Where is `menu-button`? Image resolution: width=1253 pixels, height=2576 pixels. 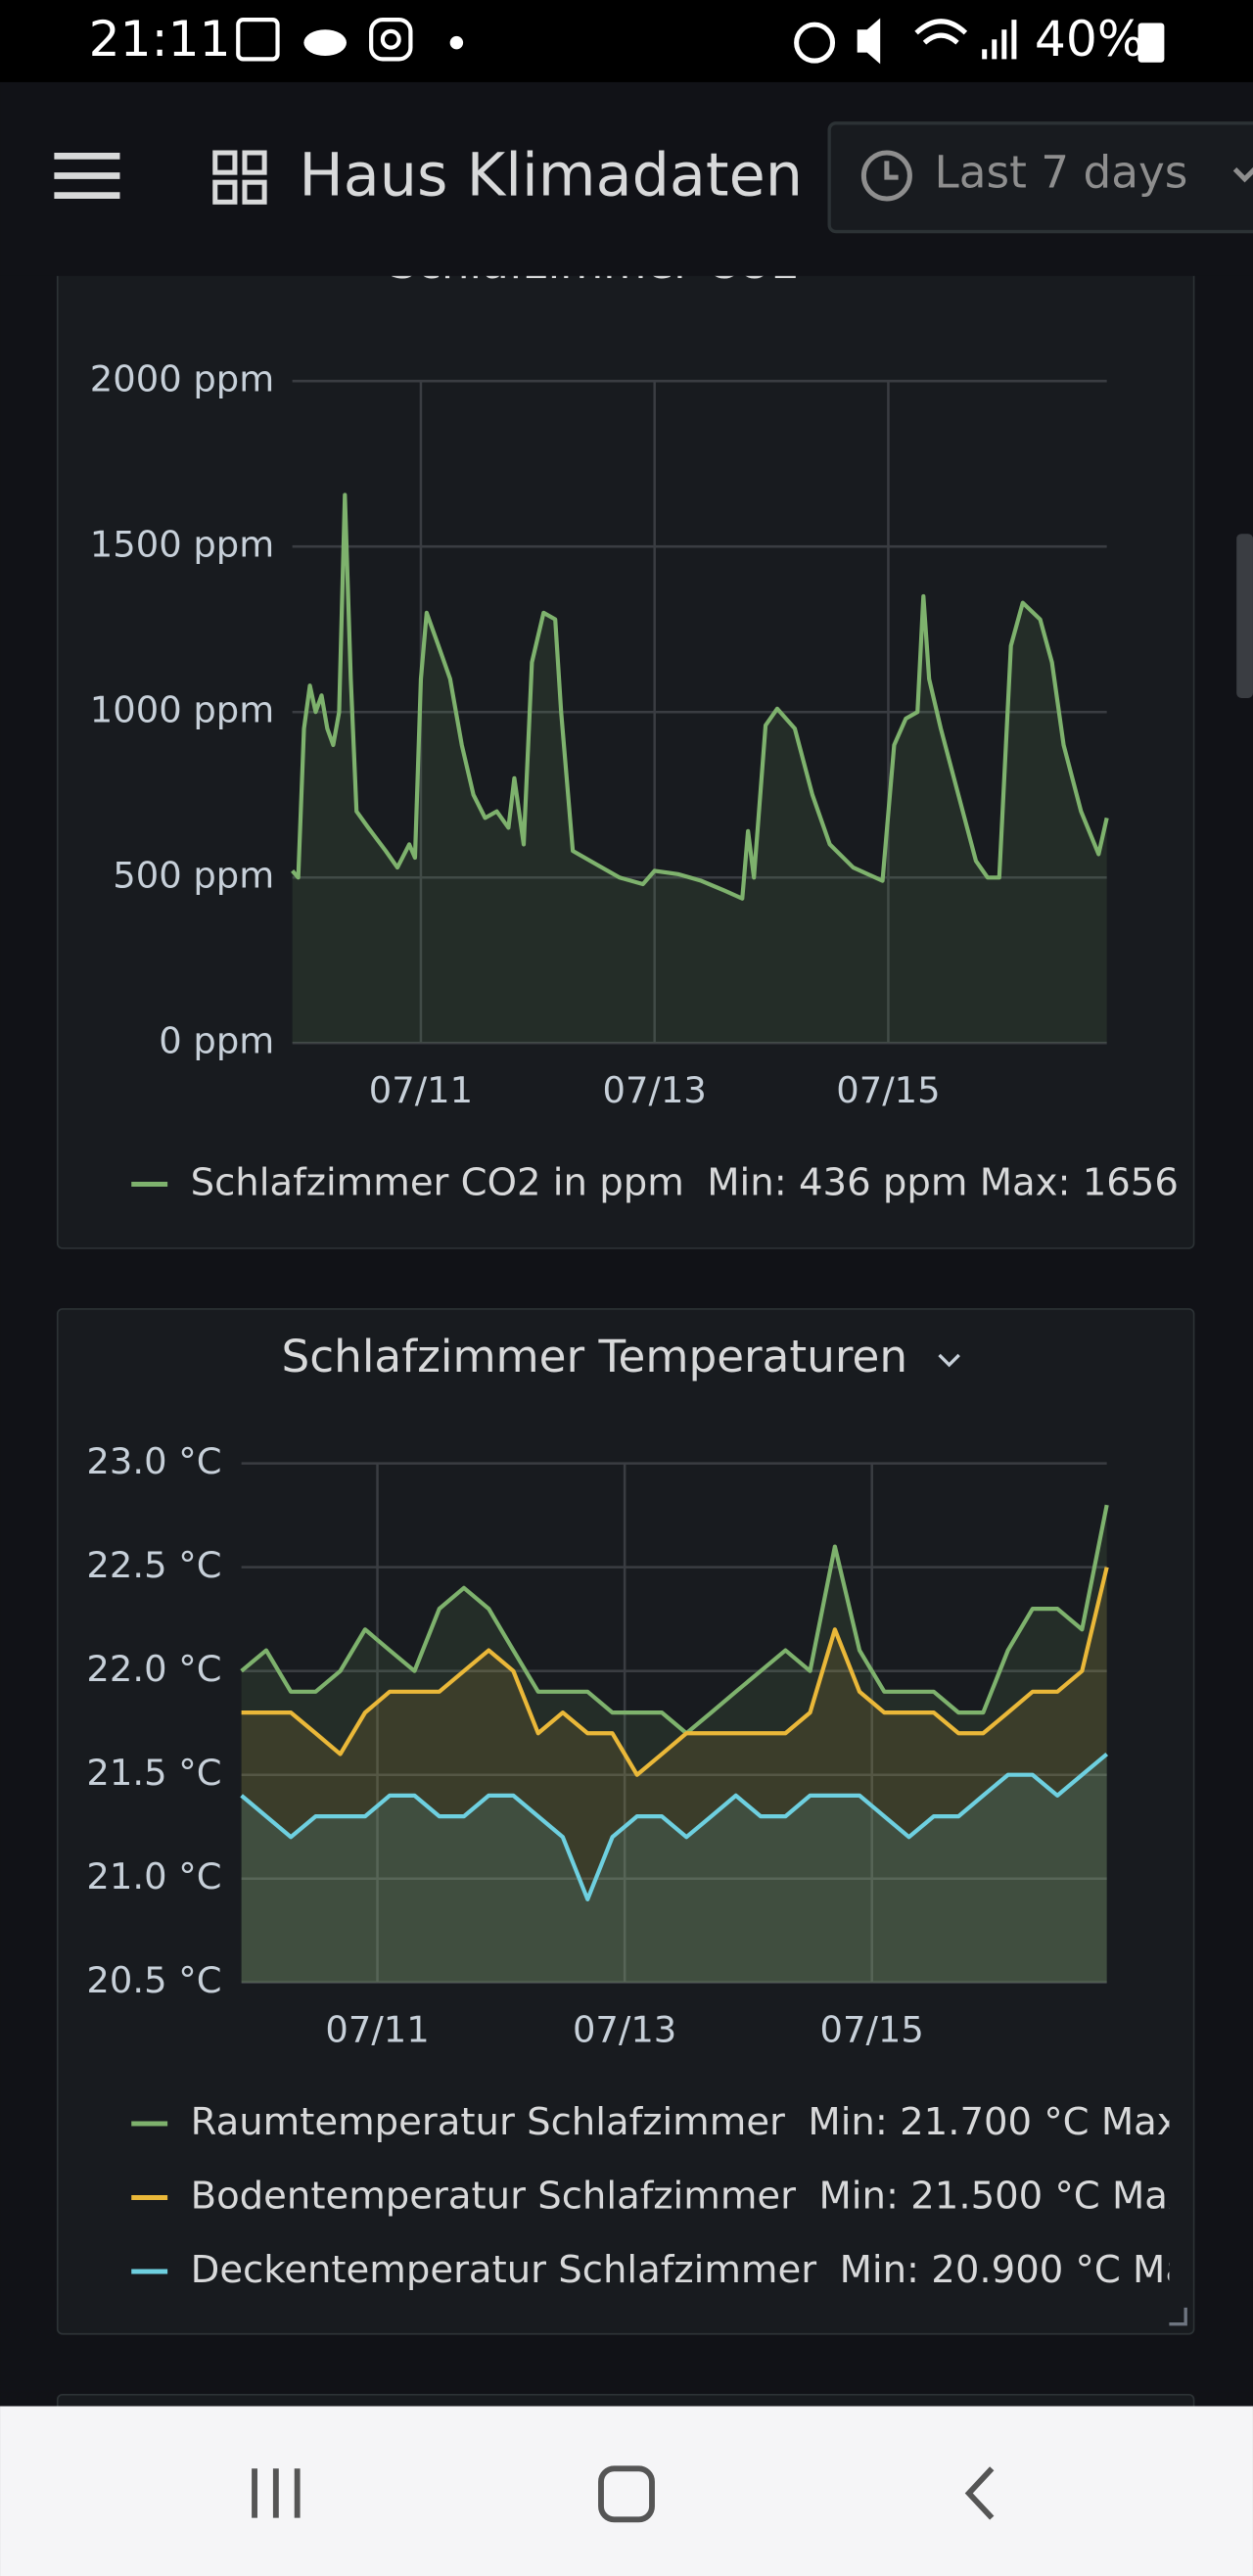 menu-button is located at coordinates (87, 176).